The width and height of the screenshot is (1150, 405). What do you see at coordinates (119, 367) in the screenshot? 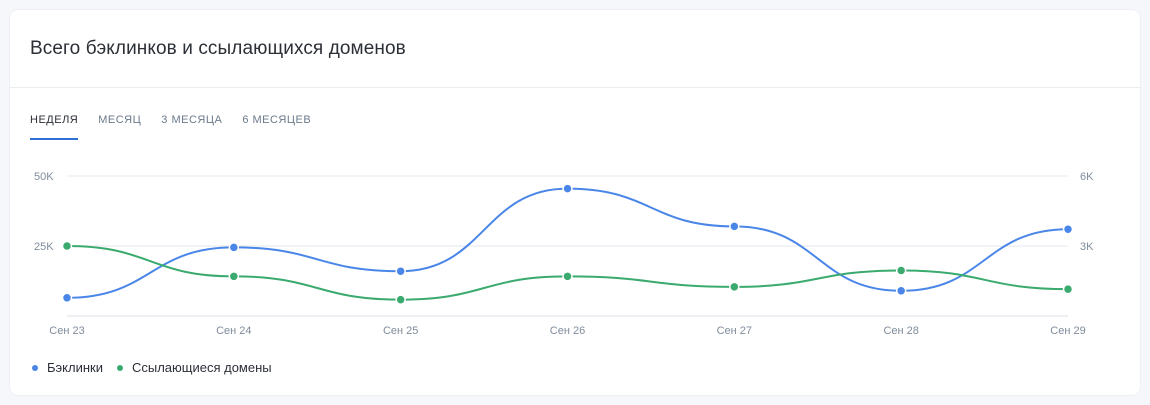
I see `legend-dot-domains` at bounding box center [119, 367].